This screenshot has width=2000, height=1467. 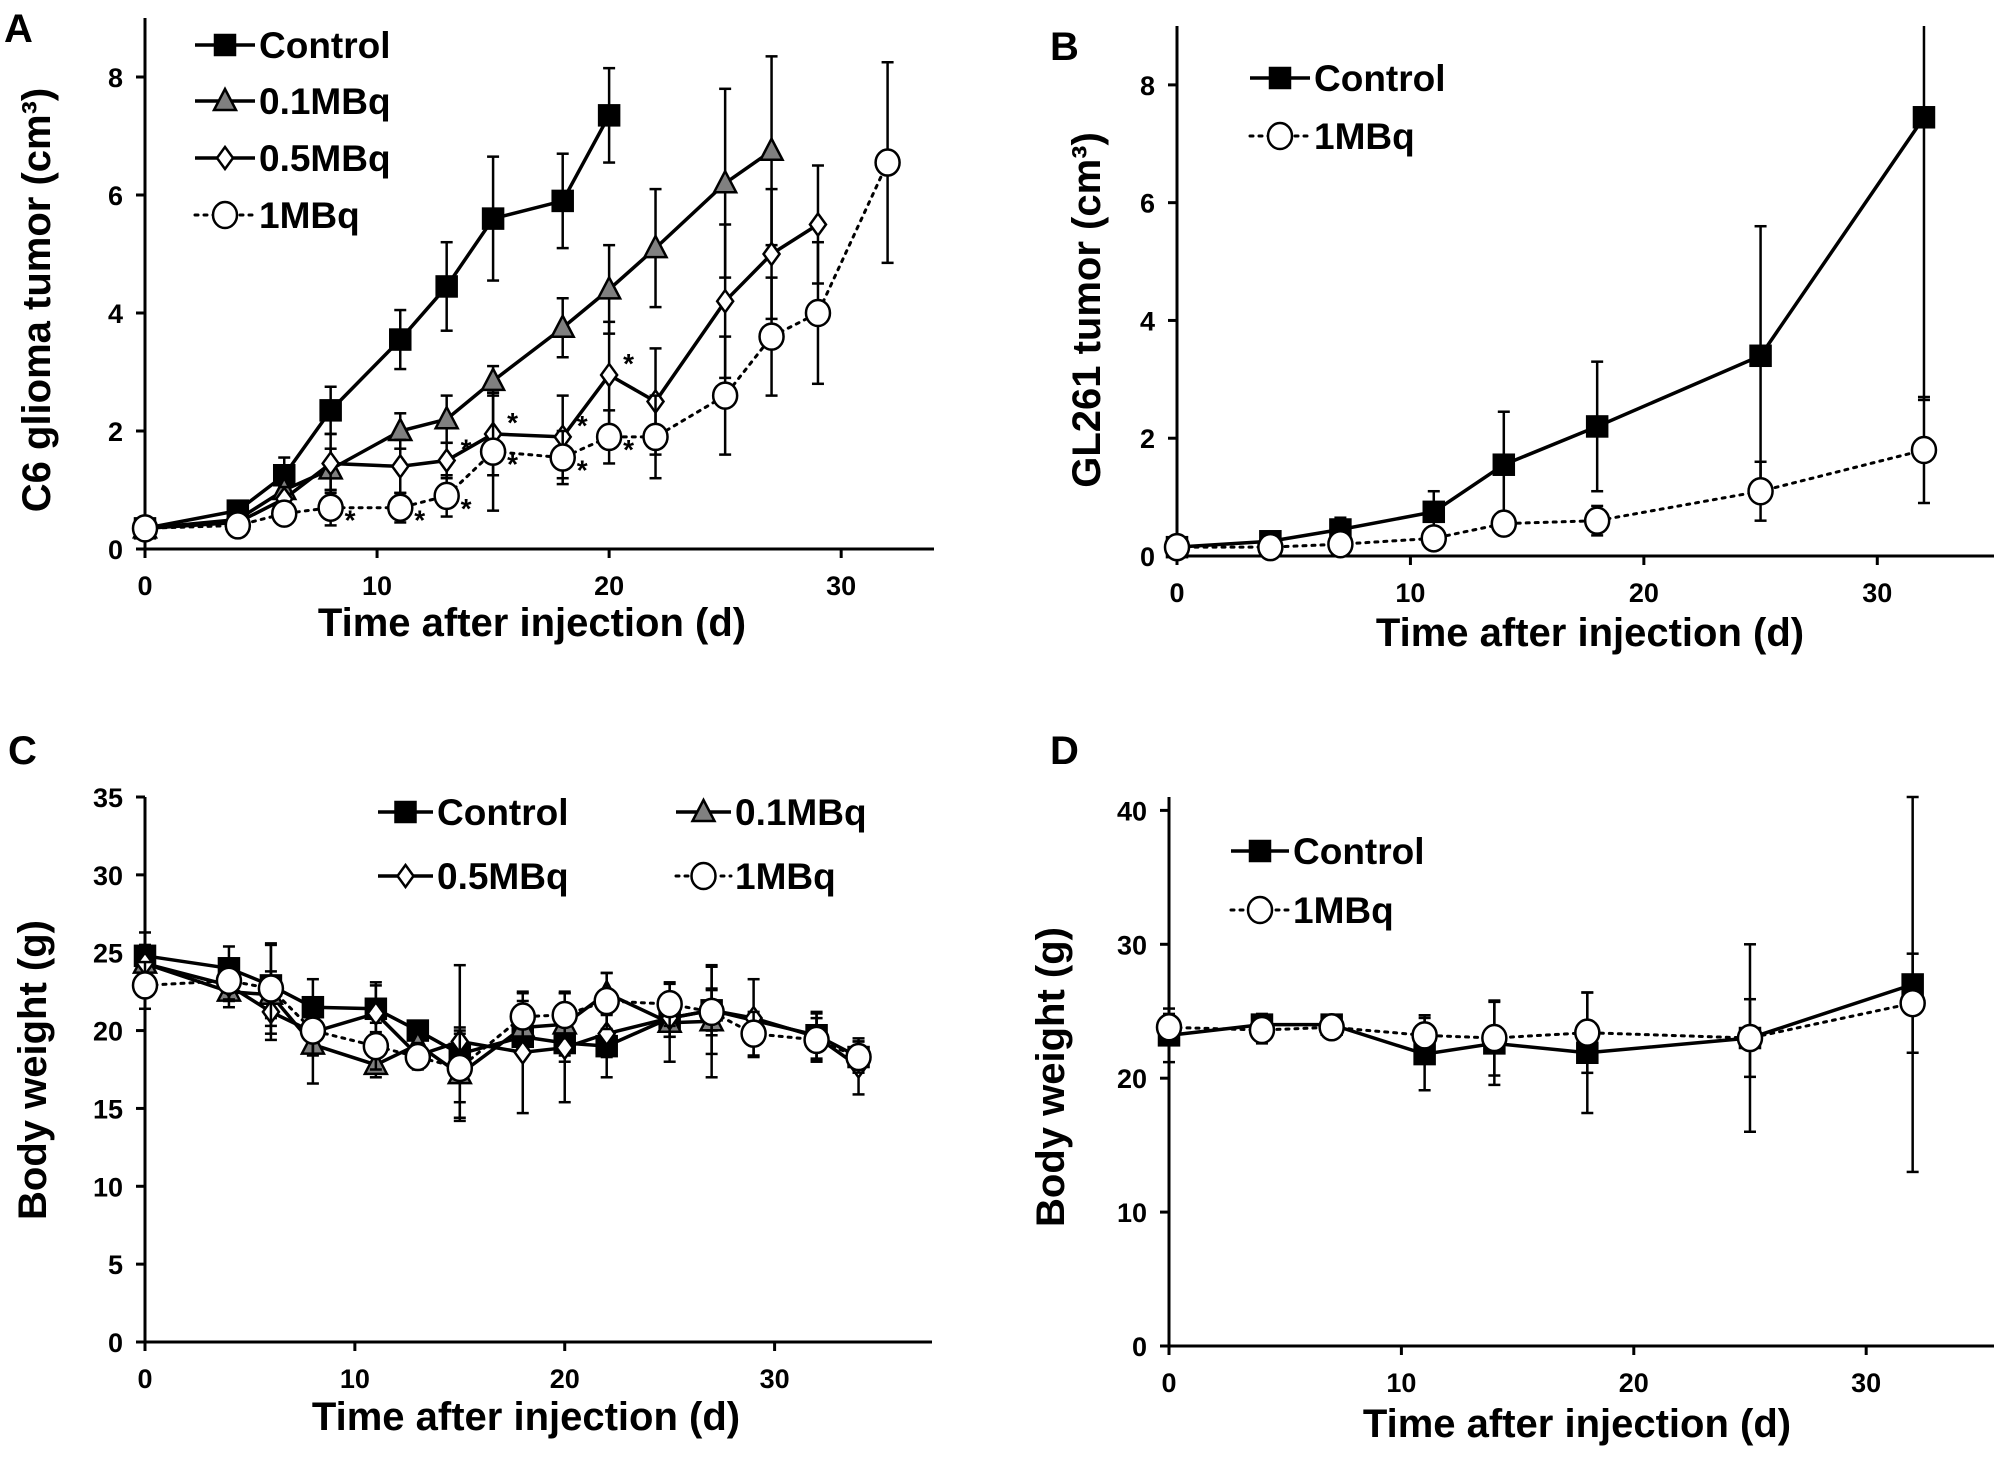 What do you see at coordinates (1064, 47) in the screenshot?
I see `panel-label: B` at bounding box center [1064, 47].